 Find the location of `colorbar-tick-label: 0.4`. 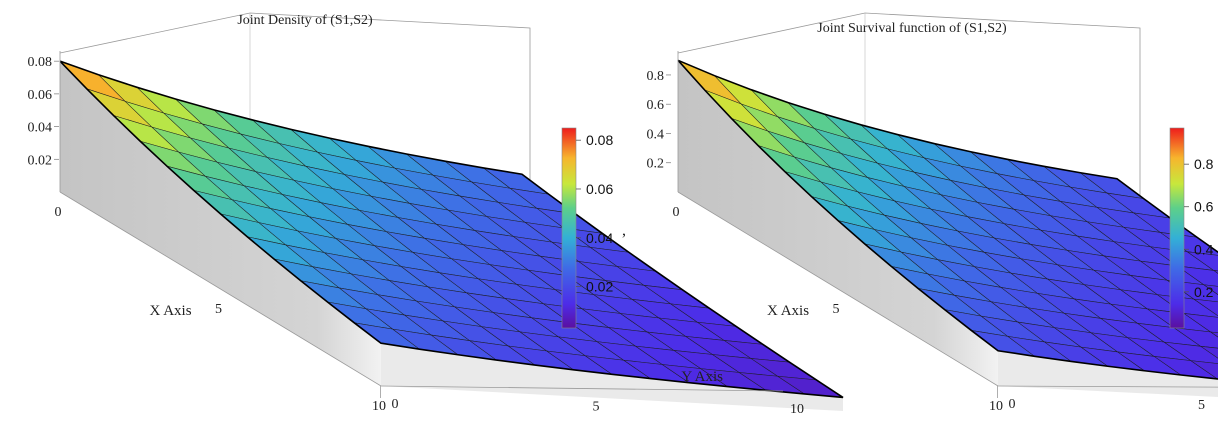

colorbar-tick-label: 0.4 is located at coordinates (1204, 249).